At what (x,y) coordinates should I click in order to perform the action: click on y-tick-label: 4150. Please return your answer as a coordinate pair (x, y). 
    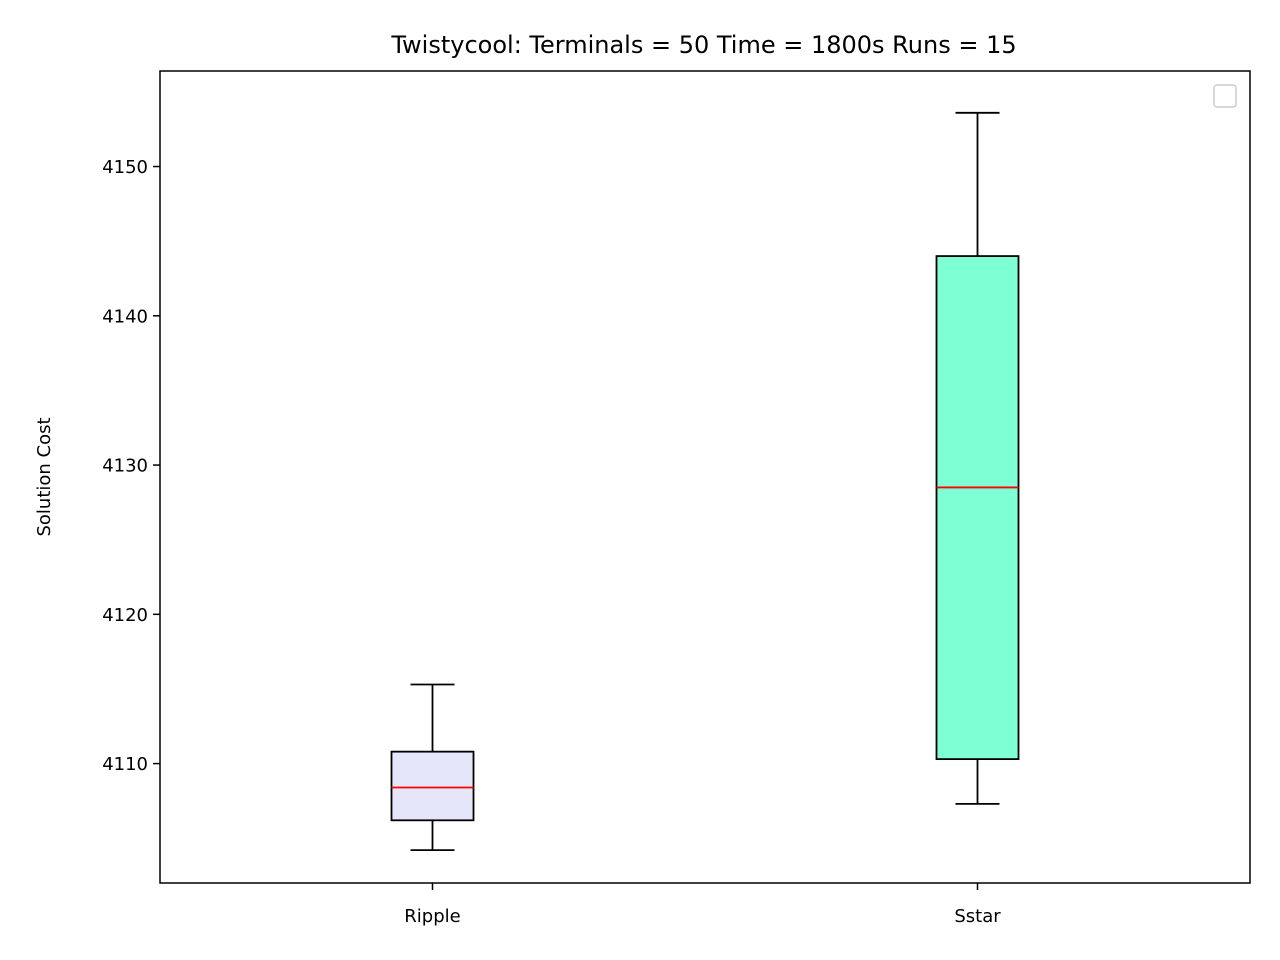
    Looking at the image, I should click on (125, 167).